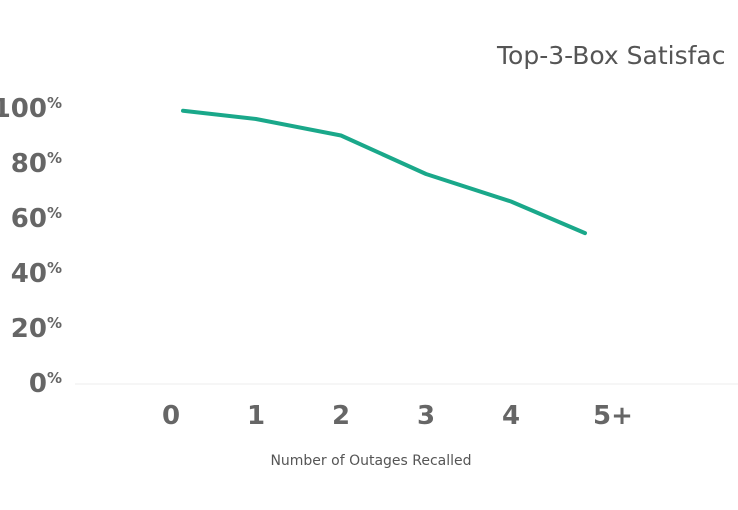 The height and width of the screenshot is (510, 738). I want to click on y-tick-label: 80%, so click(36, 164).